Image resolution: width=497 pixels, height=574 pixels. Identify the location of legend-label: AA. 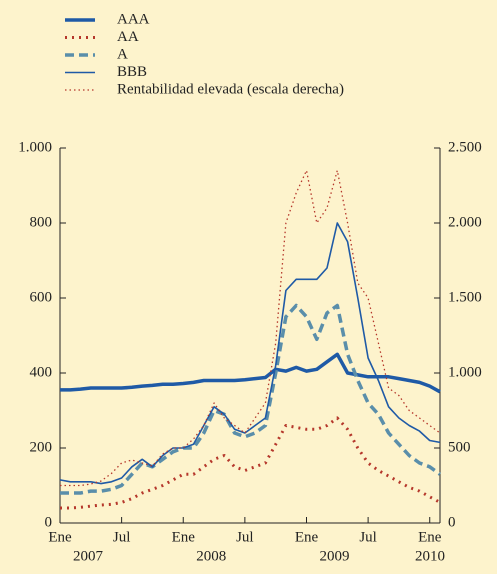
(128, 37).